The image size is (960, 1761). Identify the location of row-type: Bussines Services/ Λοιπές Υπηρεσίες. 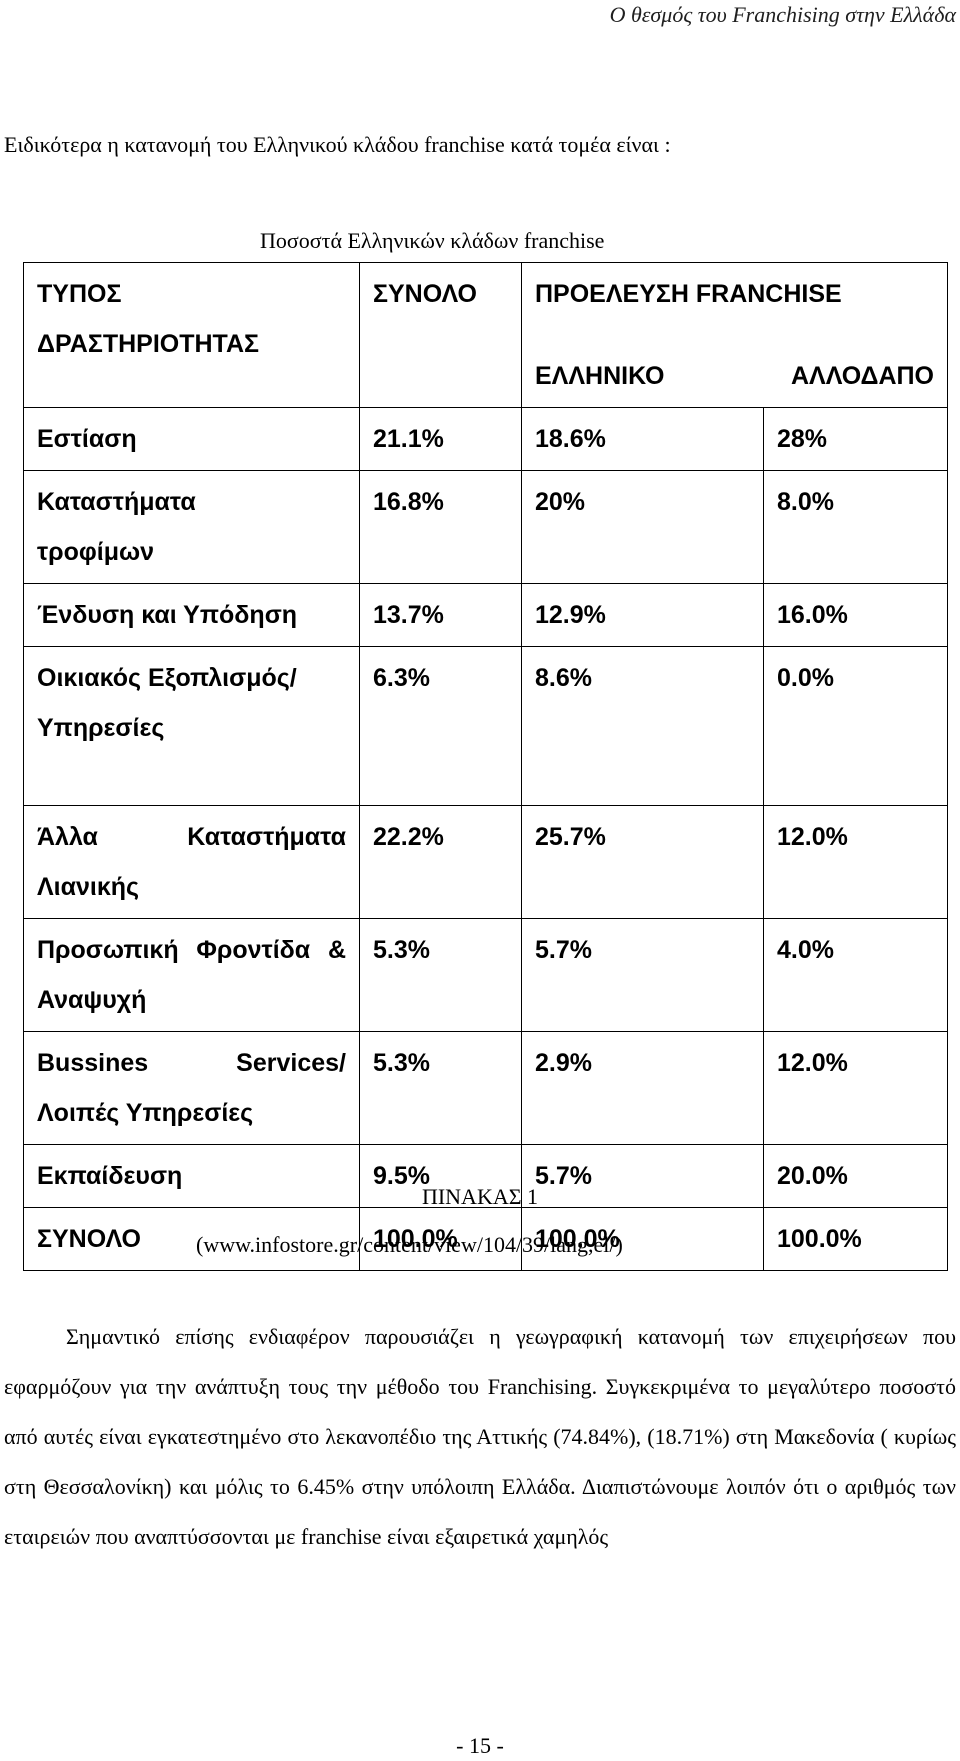
(191, 1088).